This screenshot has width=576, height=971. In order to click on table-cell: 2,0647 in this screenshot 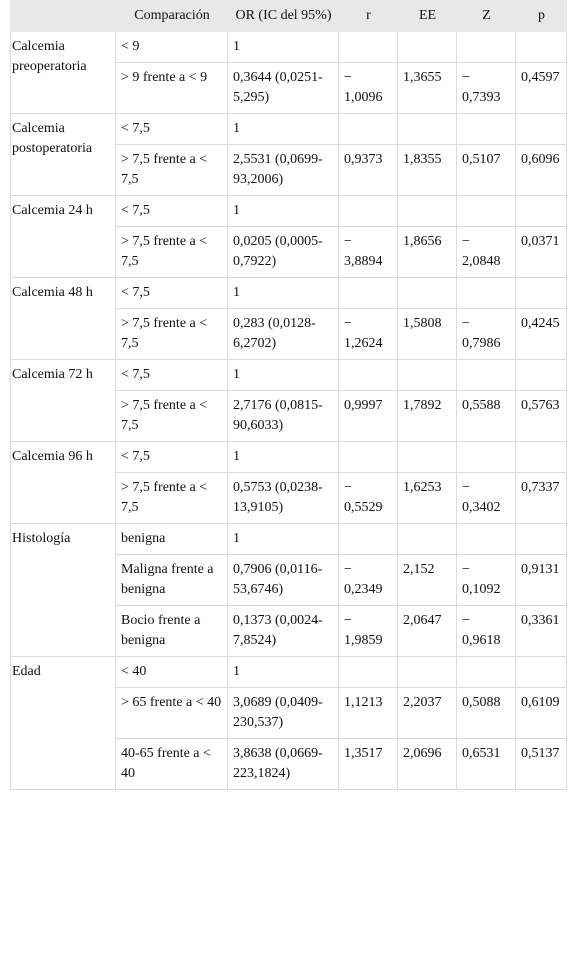, I will do `click(427, 631)`.